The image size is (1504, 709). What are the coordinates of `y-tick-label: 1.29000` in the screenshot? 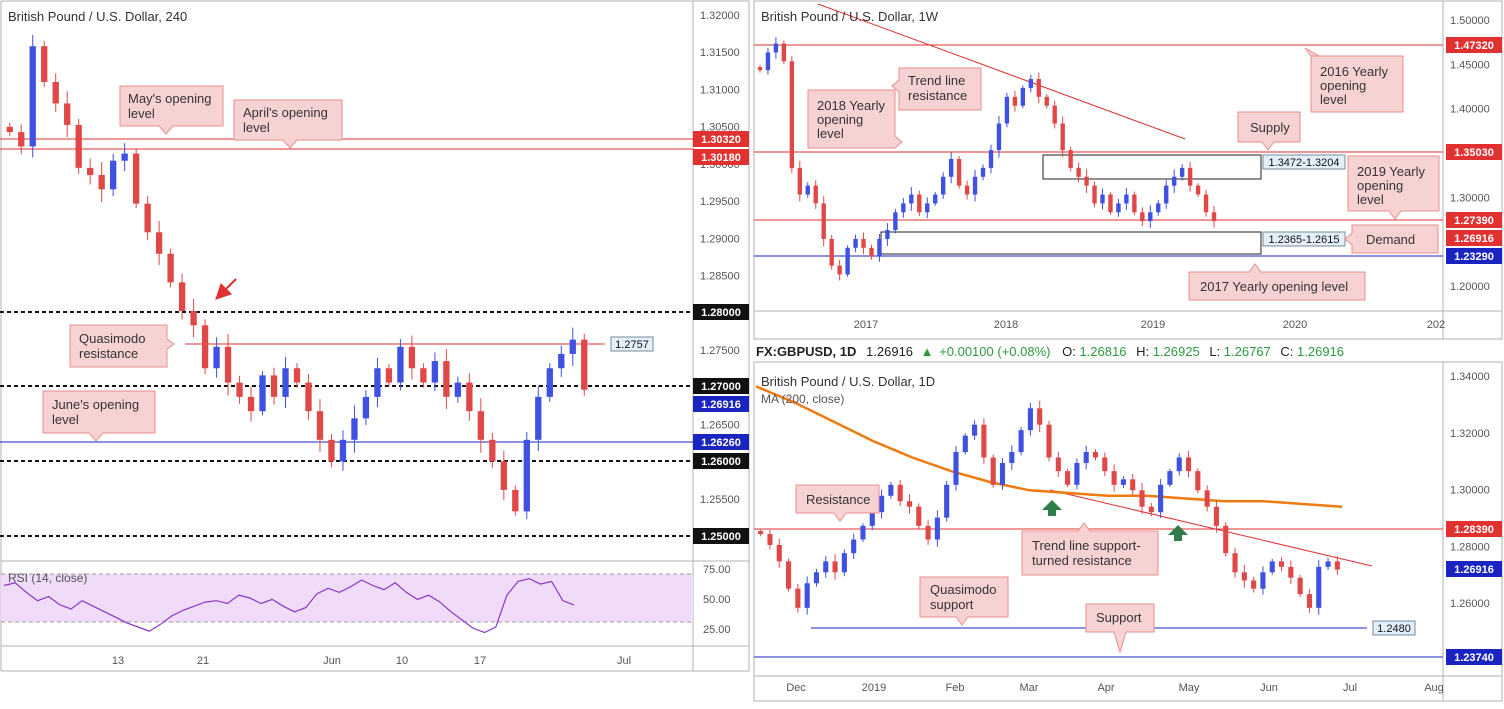 It's located at (720, 239).